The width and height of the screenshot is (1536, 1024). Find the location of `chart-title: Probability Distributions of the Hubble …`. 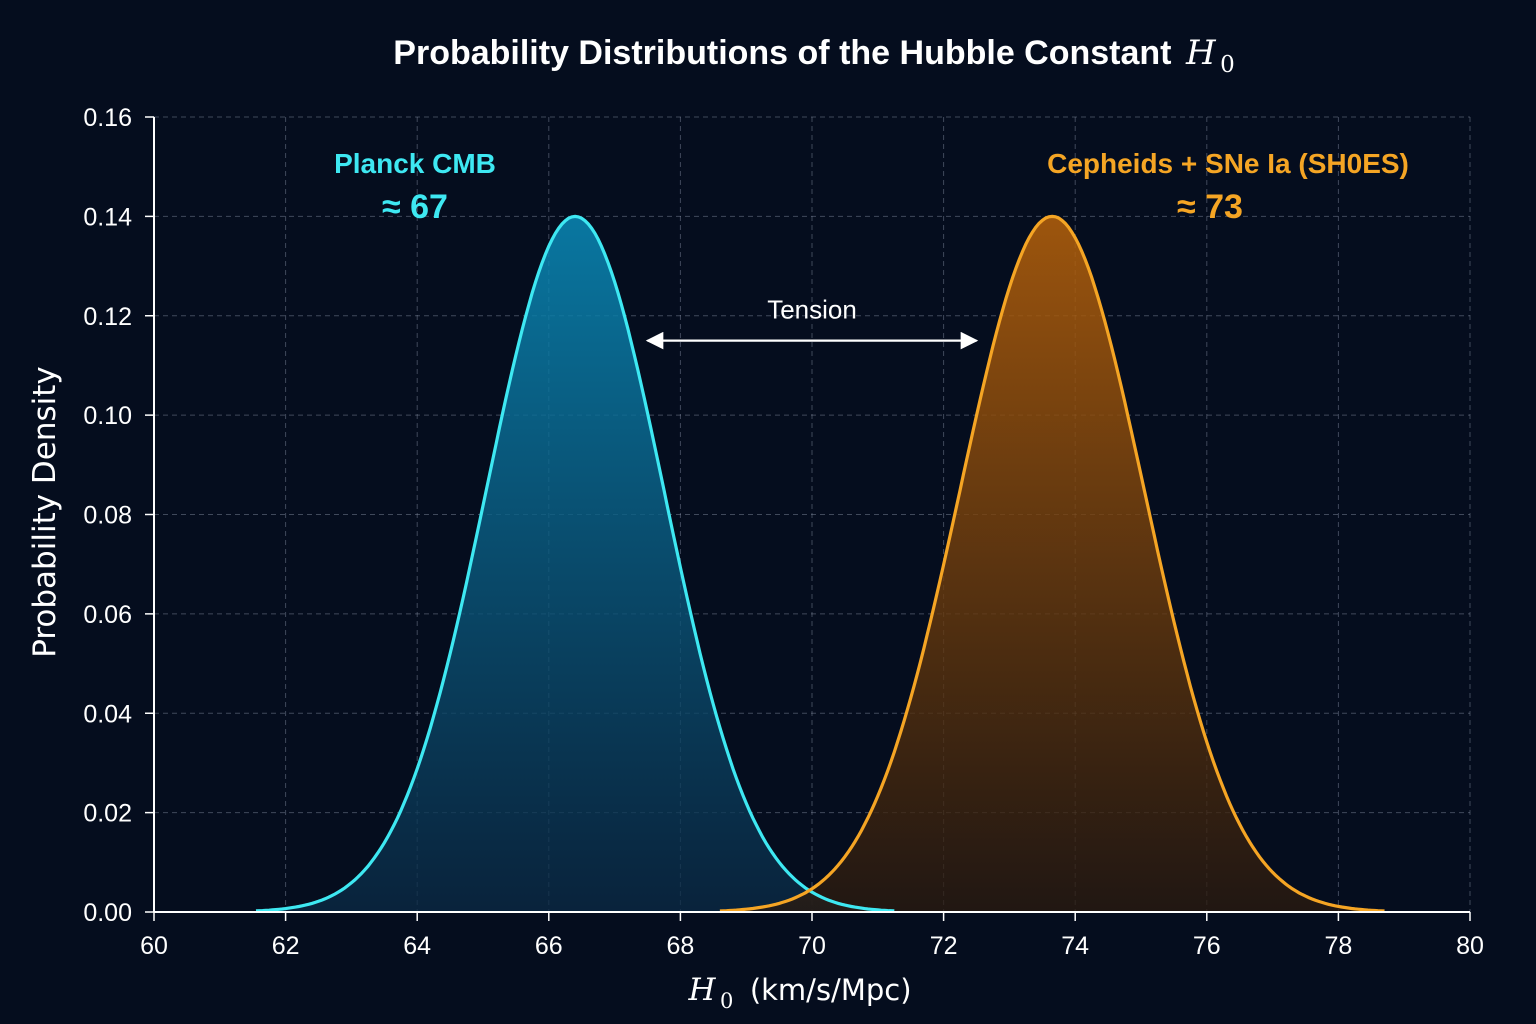

chart-title: Probability Distributions of the Hubble … is located at coordinates (813, 55).